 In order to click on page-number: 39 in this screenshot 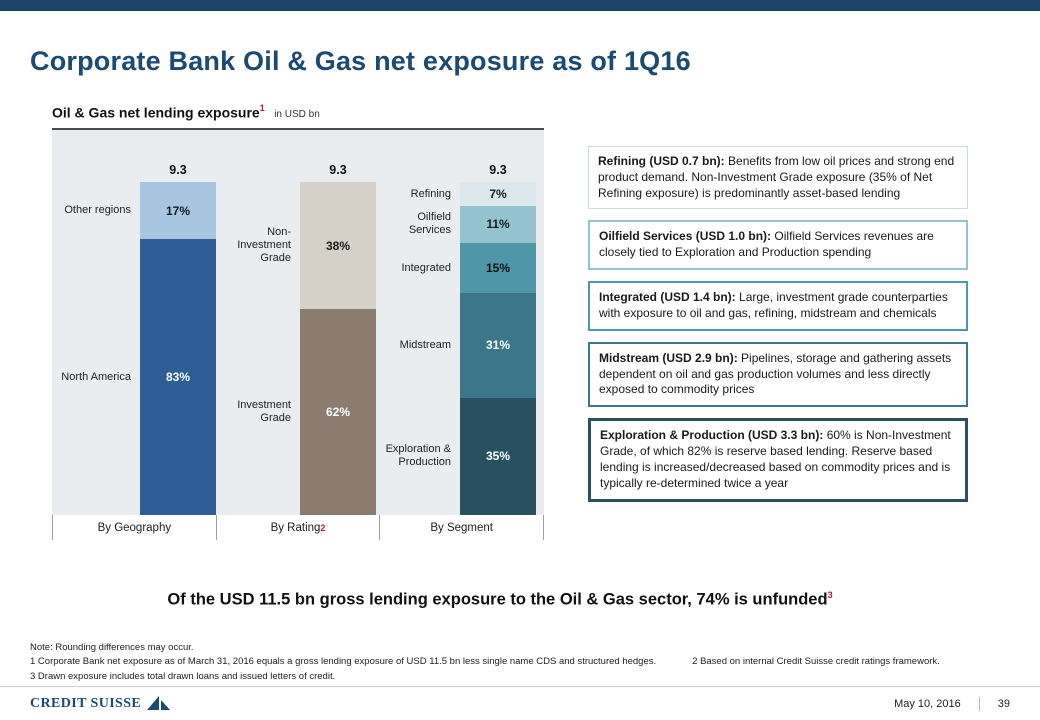, I will do `click(1003, 703)`.